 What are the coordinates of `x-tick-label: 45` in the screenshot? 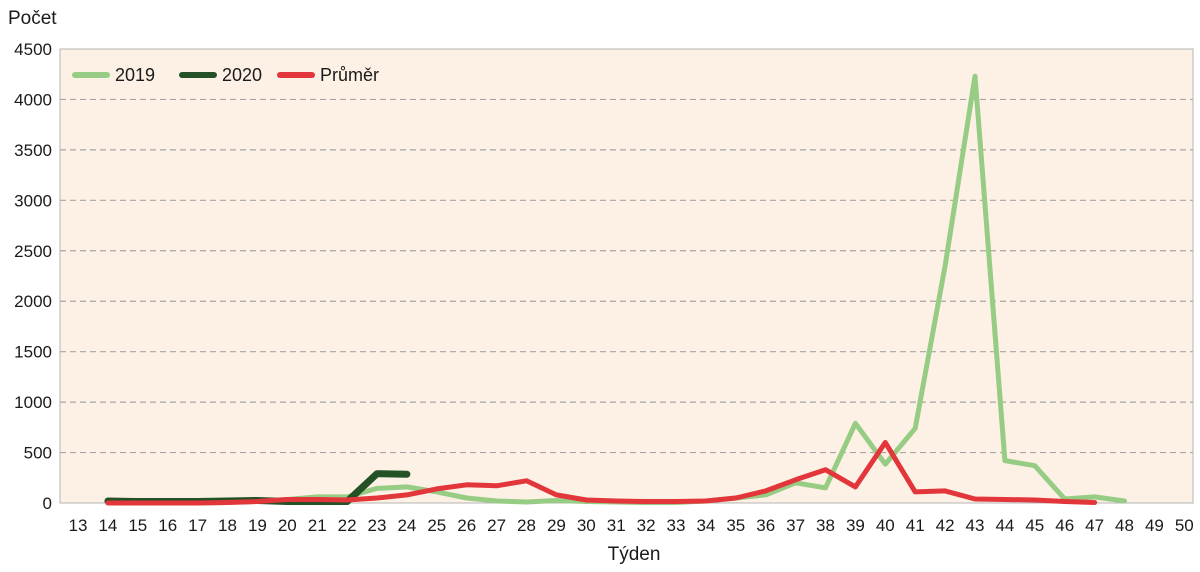 It's located at (1034, 525).